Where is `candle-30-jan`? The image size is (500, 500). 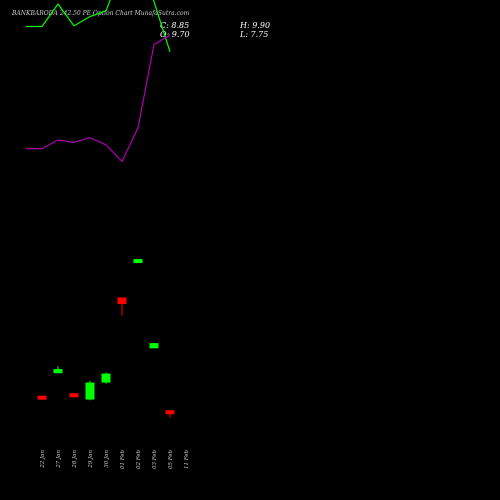 candle-30-jan is located at coordinates (106, 378).